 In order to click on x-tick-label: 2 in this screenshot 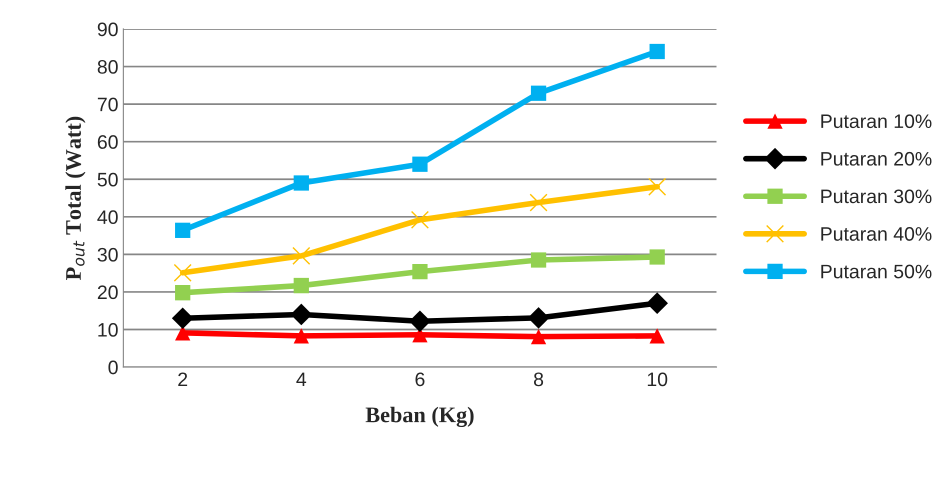, I will do `click(183, 379)`.